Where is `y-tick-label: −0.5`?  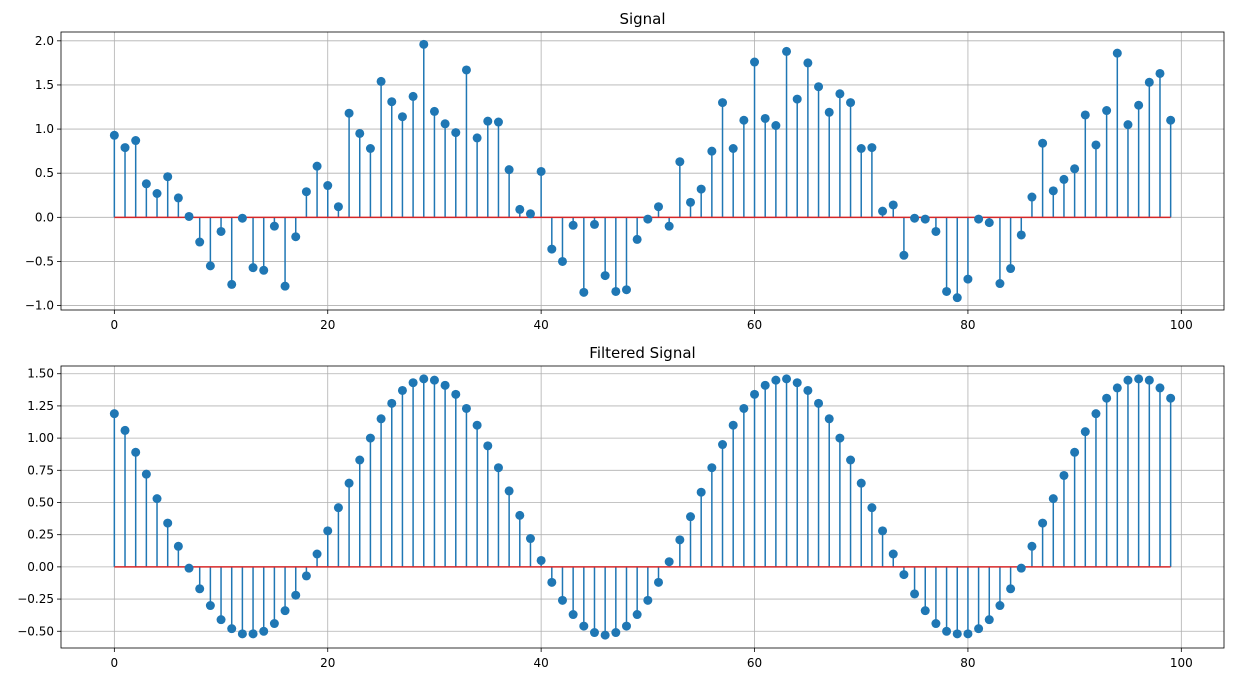 y-tick-label: −0.5 is located at coordinates (39, 261).